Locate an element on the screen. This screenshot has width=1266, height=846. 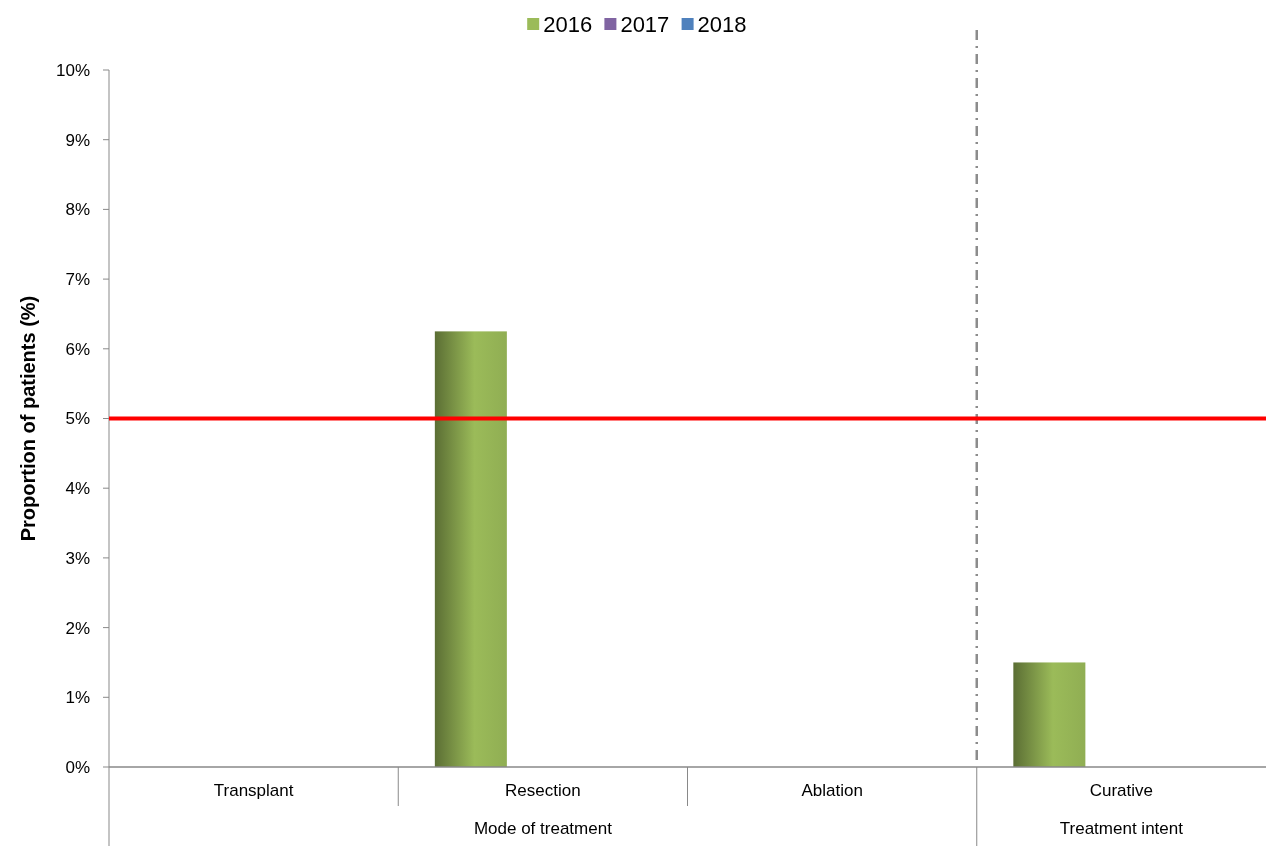
y-tick-label: 10% is located at coordinates (72, 70).